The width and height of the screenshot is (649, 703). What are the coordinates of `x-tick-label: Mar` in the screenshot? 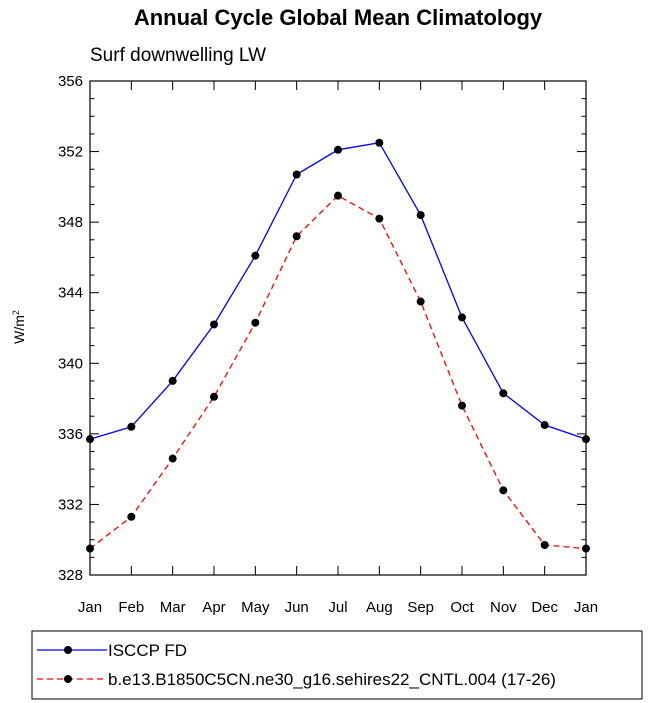 It's located at (173, 607).